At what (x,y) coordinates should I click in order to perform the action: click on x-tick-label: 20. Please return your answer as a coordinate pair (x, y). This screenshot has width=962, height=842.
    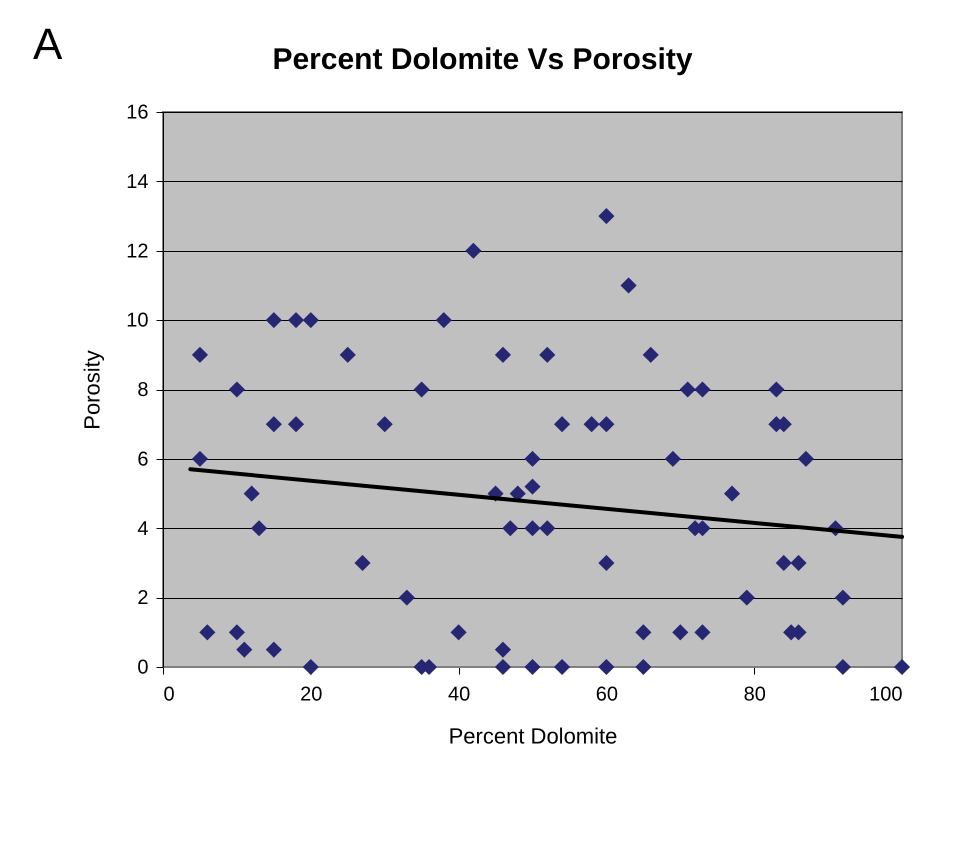
    Looking at the image, I should click on (311, 695).